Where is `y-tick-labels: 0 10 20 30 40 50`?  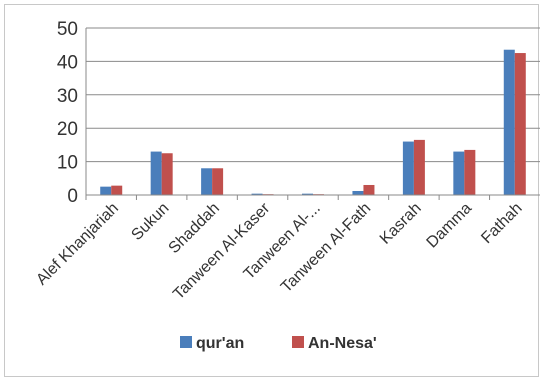 y-tick-labels: 0 10 20 30 40 50 is located at coordinates (67, 113).